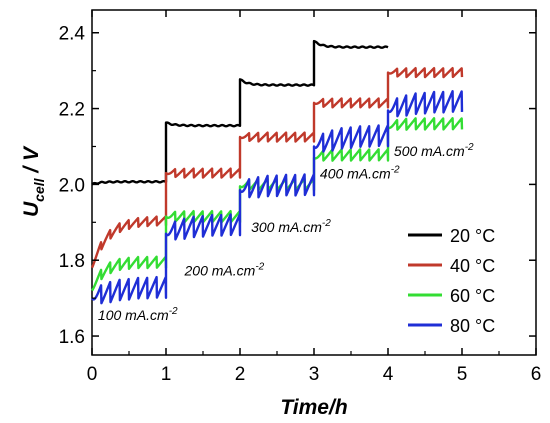  Describe the element at coordinates (462, 374) in the screenshot. I see `x-tick-label: 5` at that location.